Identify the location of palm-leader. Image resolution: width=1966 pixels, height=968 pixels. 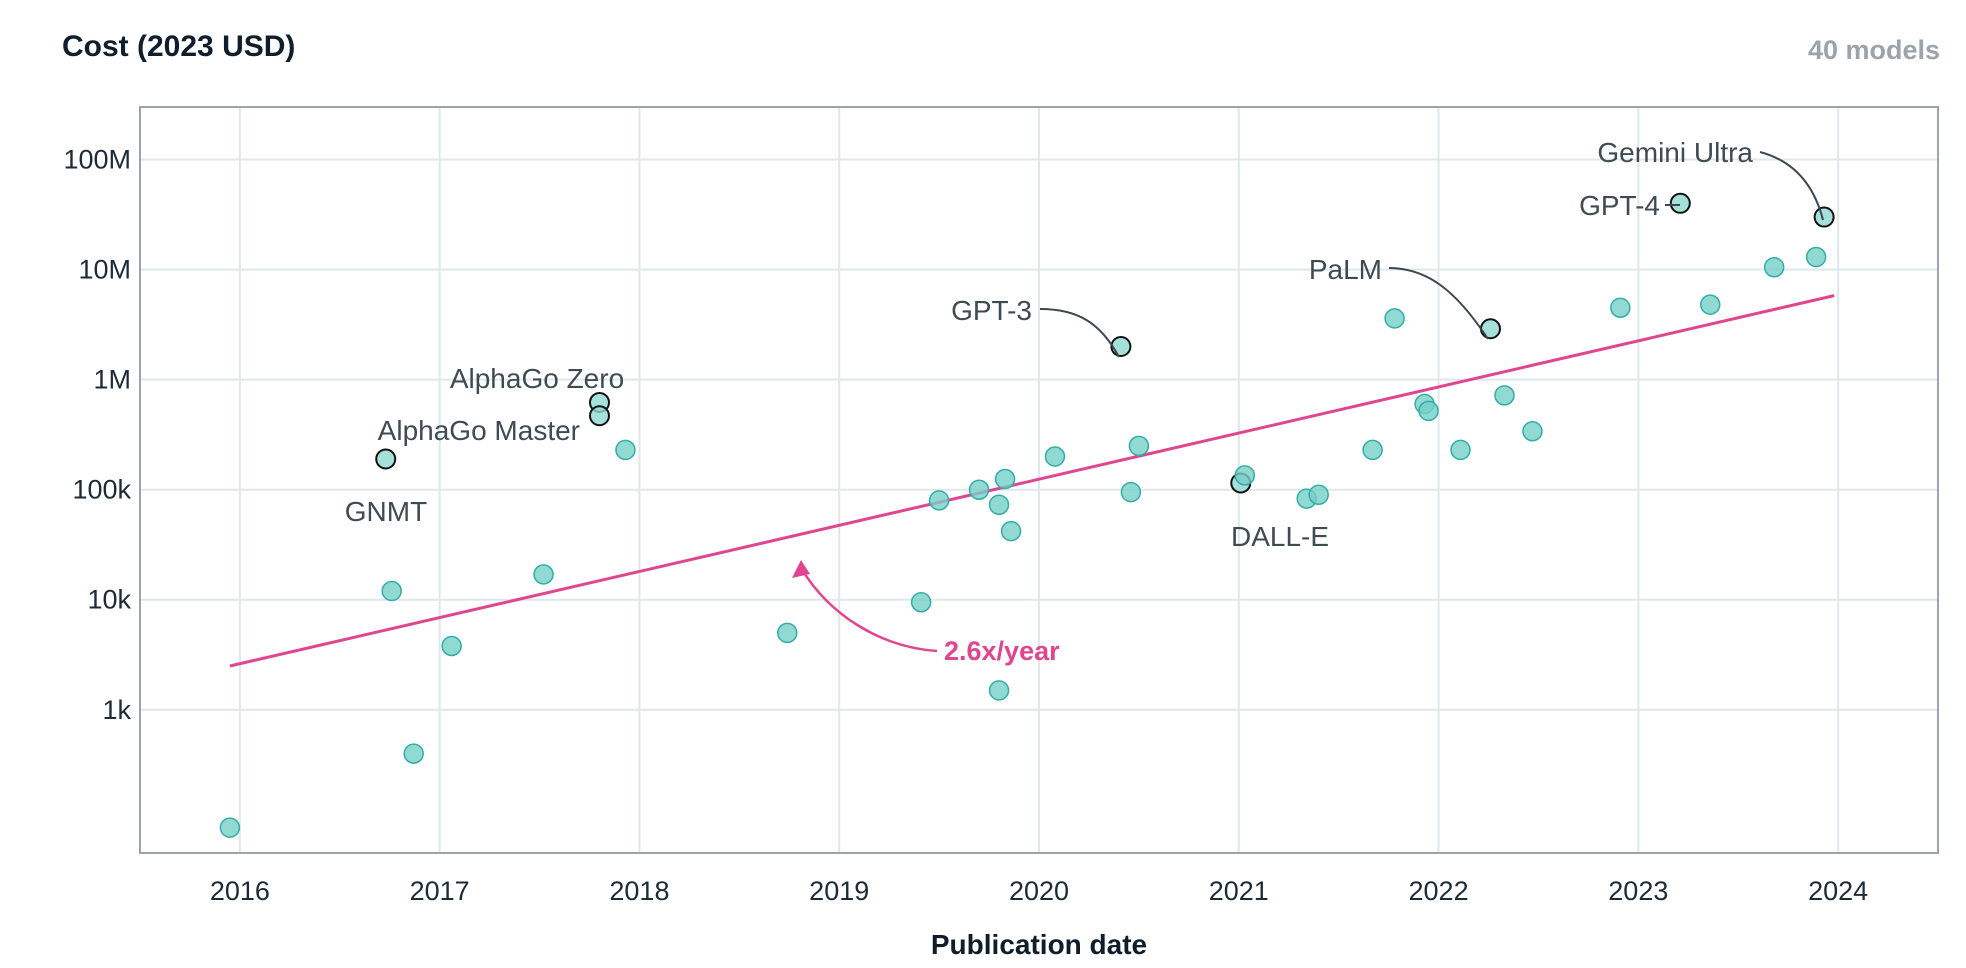
(1438, 303).